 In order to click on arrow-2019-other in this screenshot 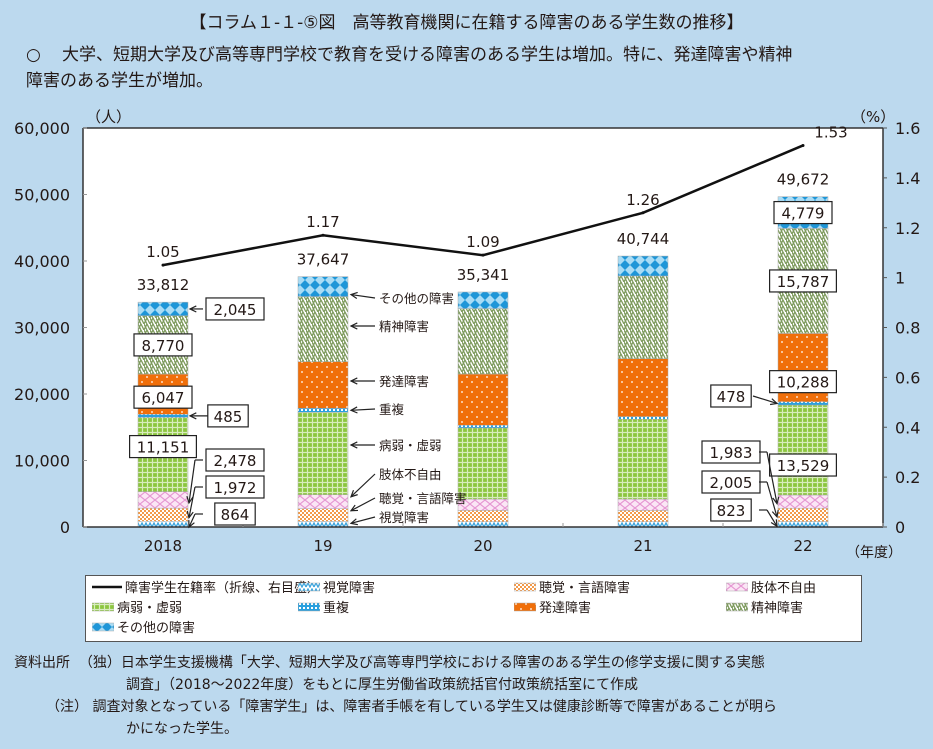, I will do `click(363, 296)`.